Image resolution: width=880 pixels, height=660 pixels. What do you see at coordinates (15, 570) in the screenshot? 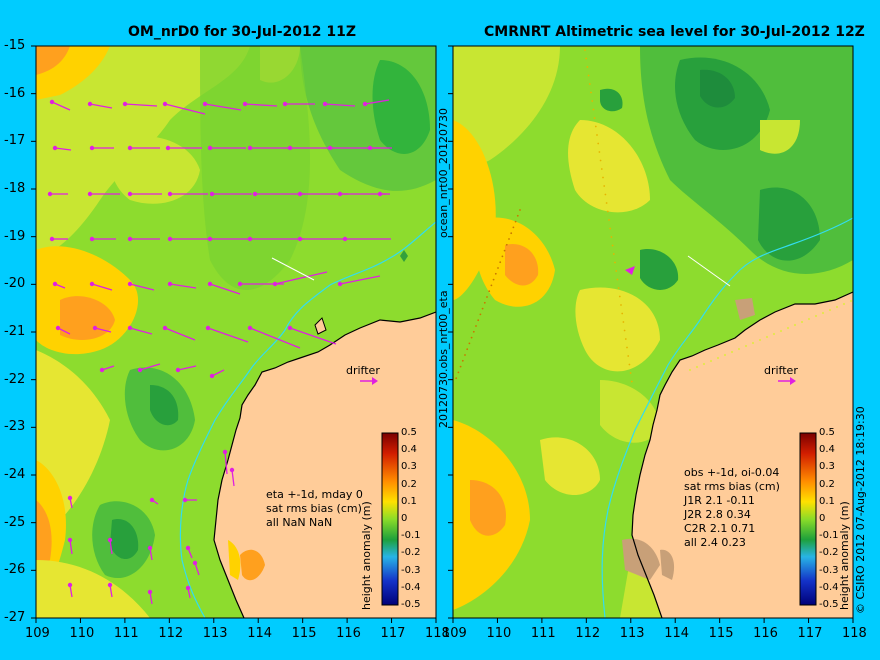
I see `y-tick-label: -26` at bounding box center [15, 570].